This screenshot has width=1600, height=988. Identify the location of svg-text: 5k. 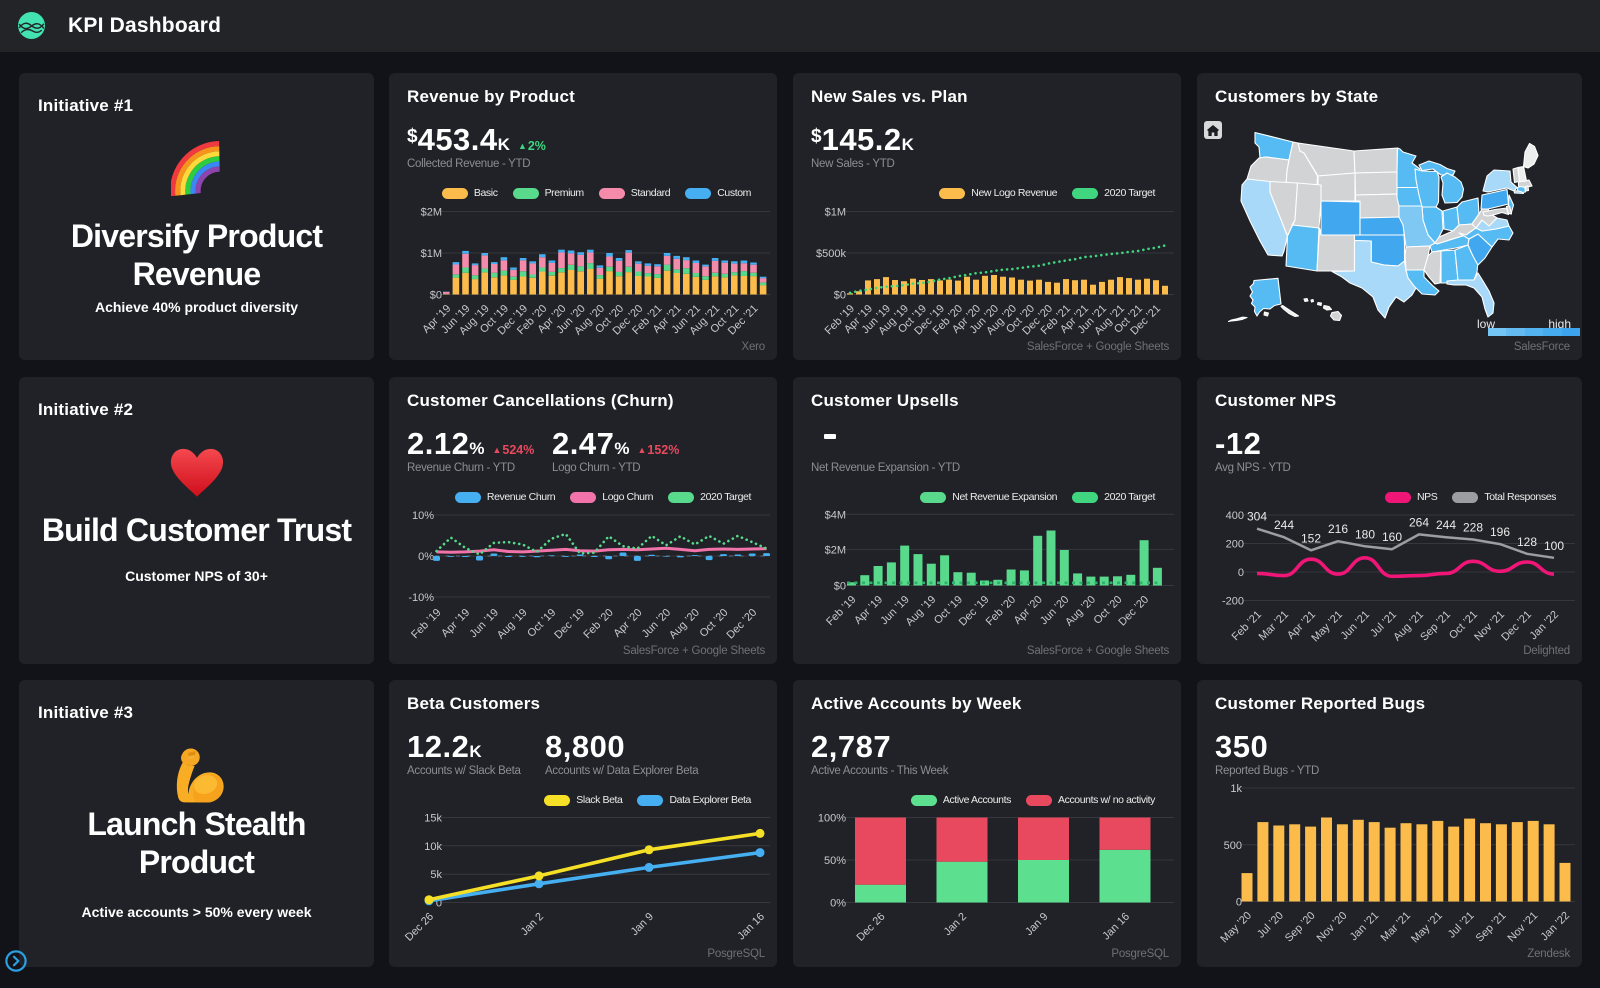
(436, 875).